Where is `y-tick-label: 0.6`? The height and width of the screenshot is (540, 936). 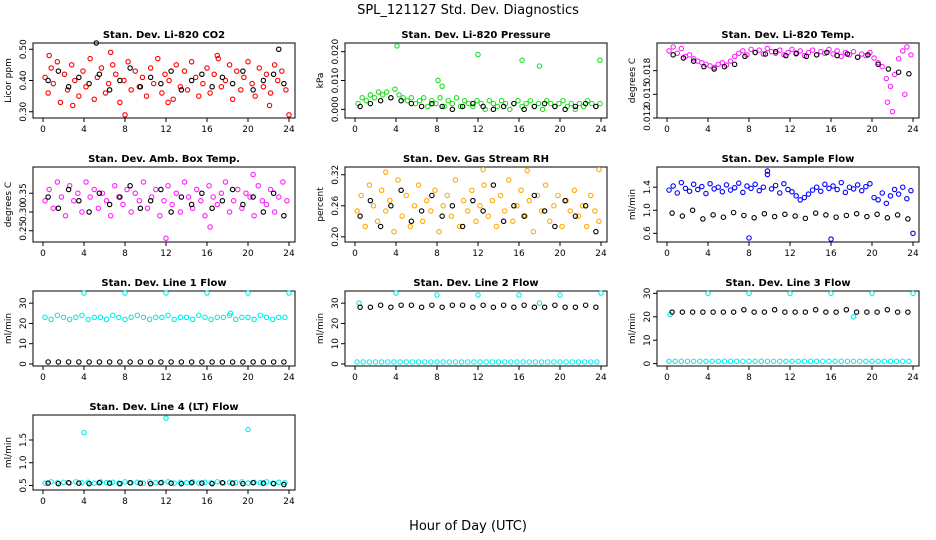
y-tick-label: 0.6 is located at coordinates (648, 233).